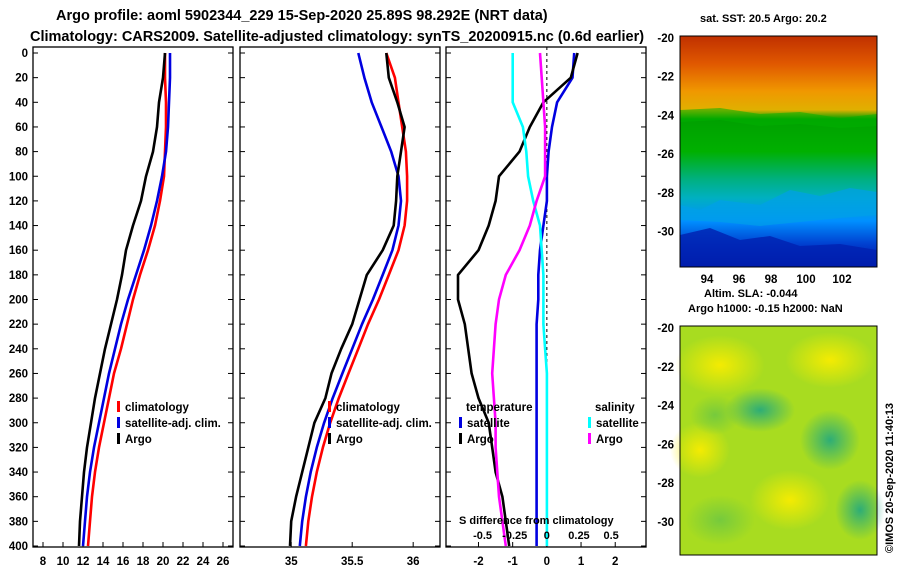 The width and height of the screenshot is (900, 580). What do you see at coordinates (18, 251) in the screenshot?
I see `depth-tick-label: 160` at bounding box center [18, 251].